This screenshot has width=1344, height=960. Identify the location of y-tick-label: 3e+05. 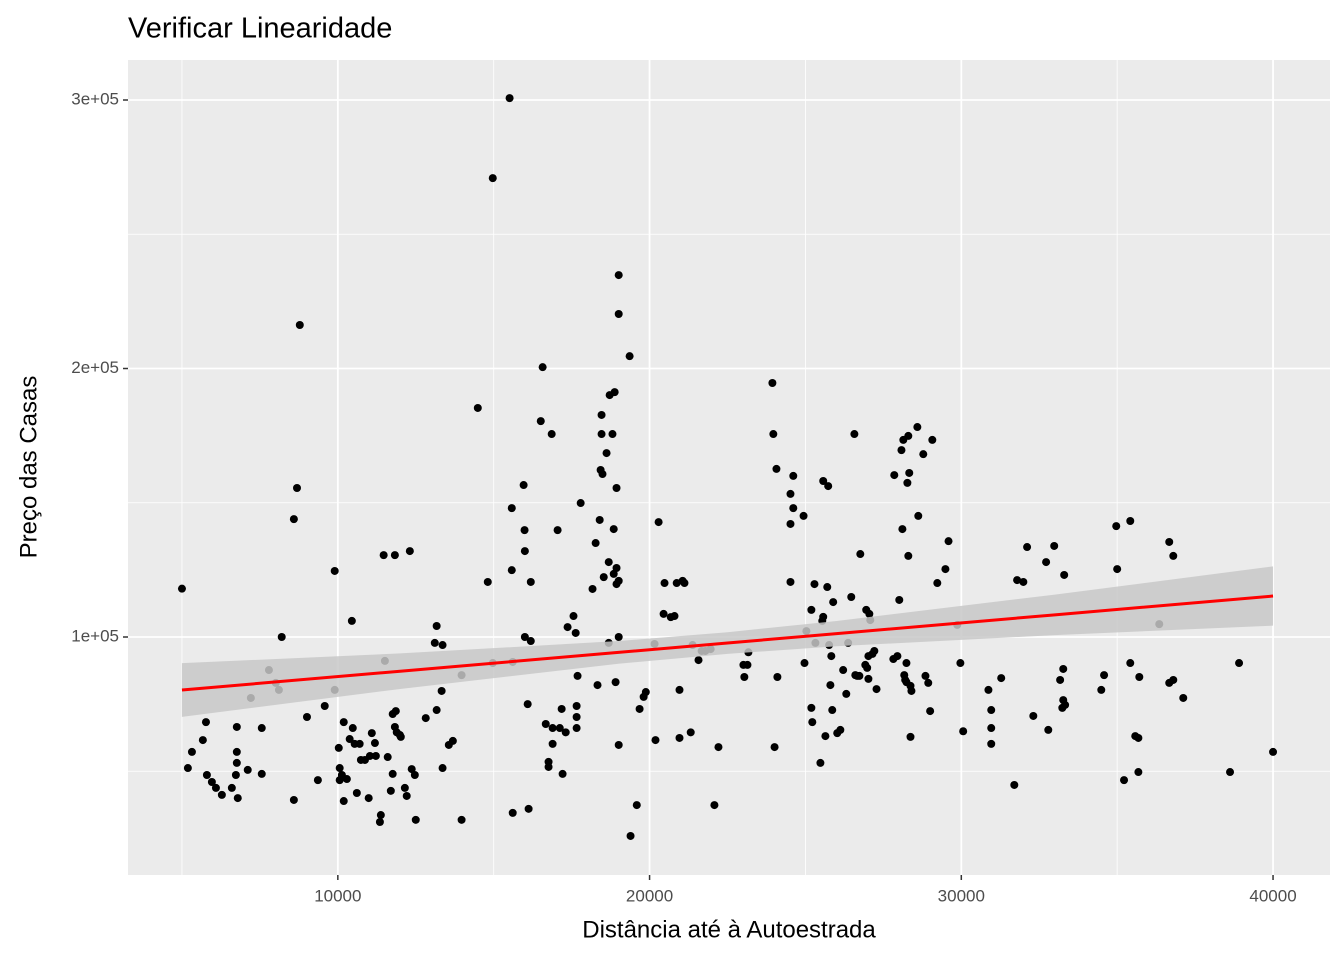
(95, 98).